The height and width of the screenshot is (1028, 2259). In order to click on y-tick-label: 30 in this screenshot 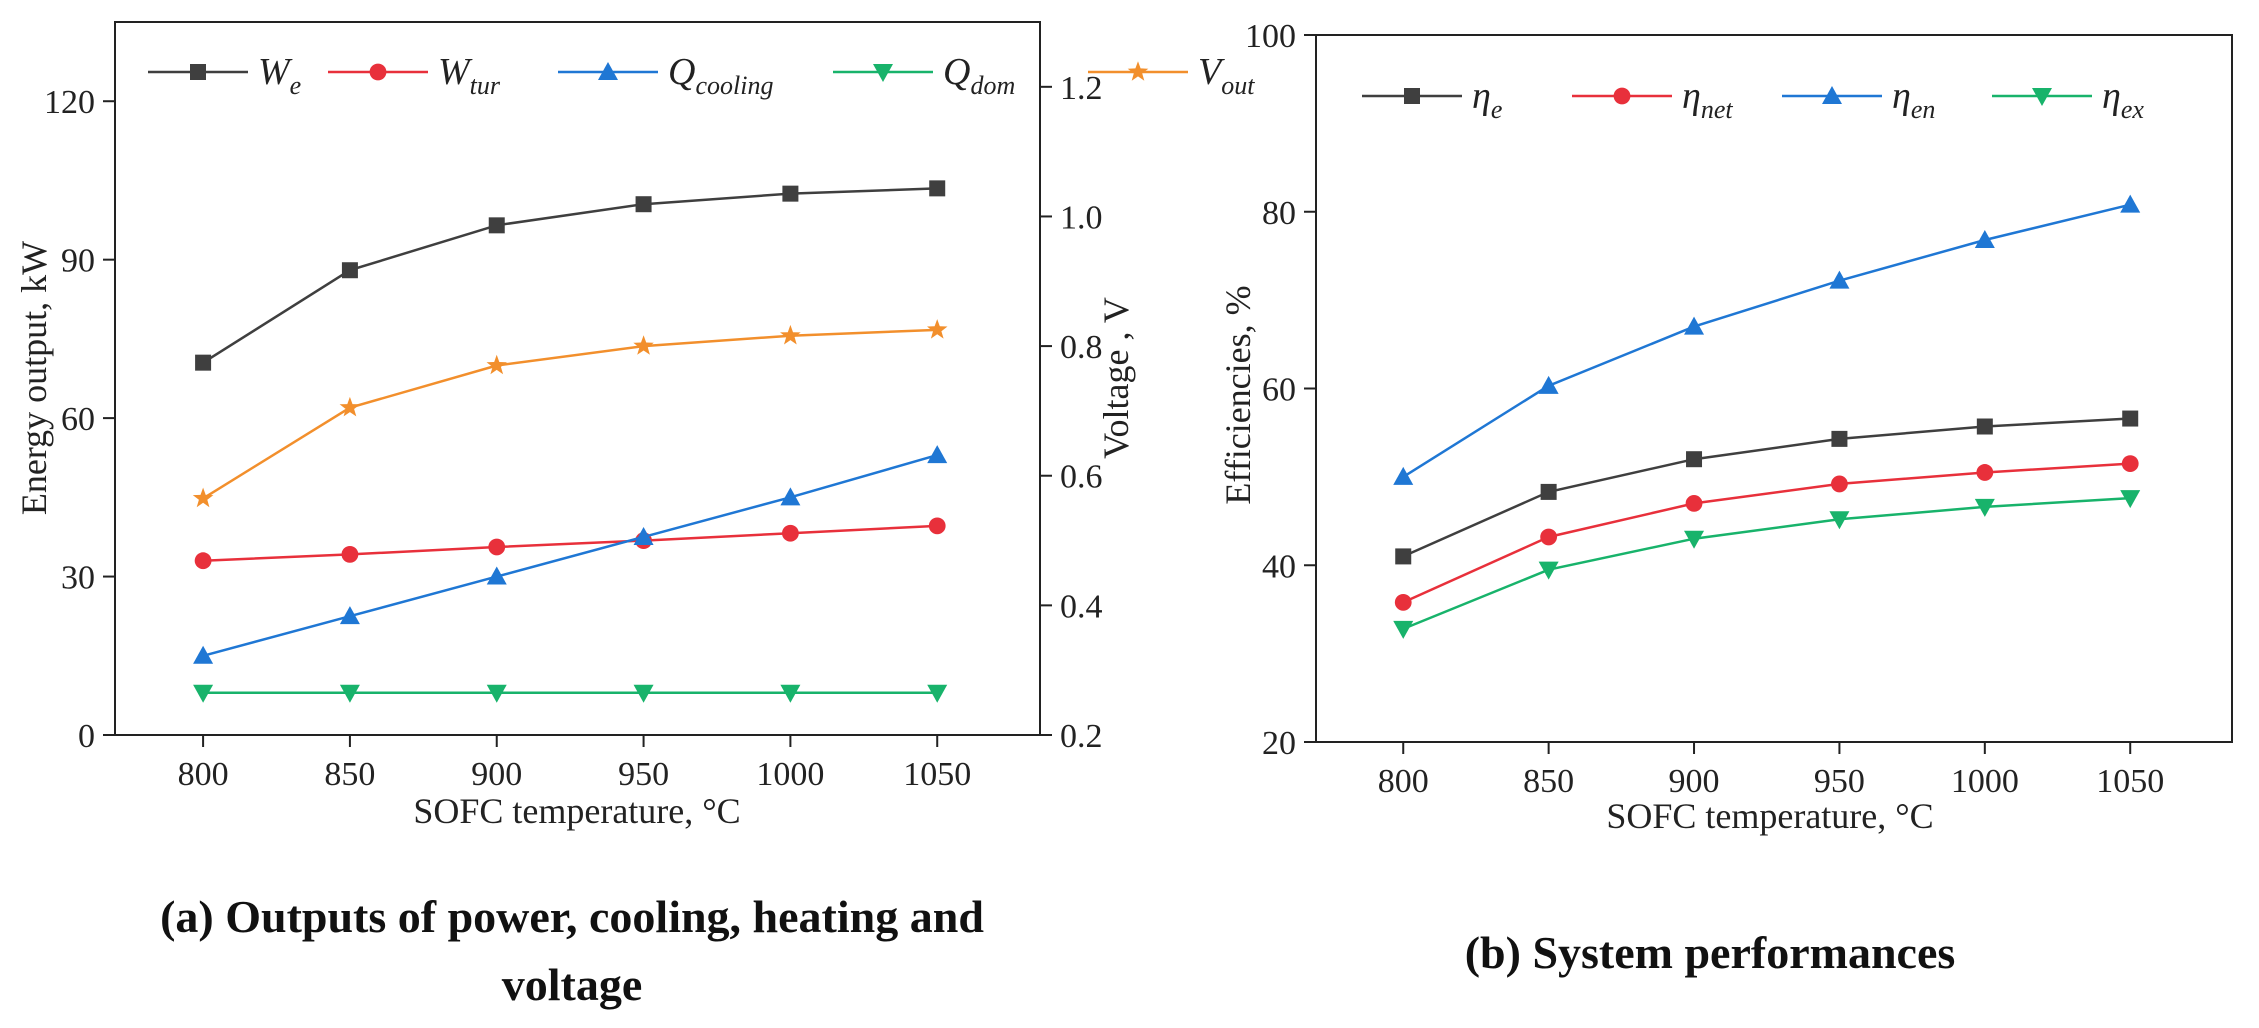, I will do `click(78, 578)`.